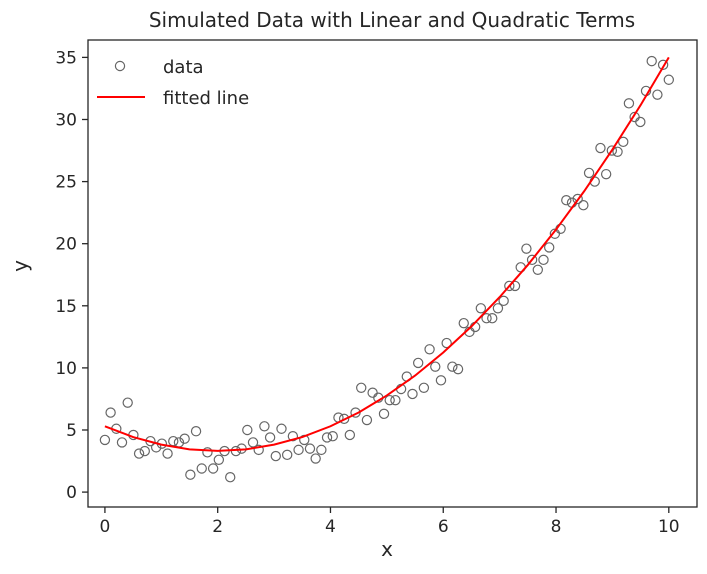 This screenshot has width=707, height=574. I want to click on y-tick-label: 25, so click(66, 183).